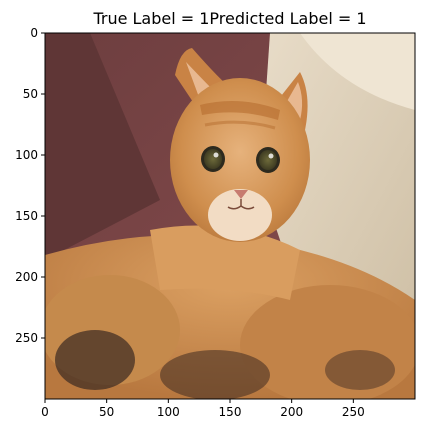 The image size is (425, 439). What do you see at coordinates (26, 277) in the screenshot?
I see `y-tick-label: 200` at bounding box center [26, 277].